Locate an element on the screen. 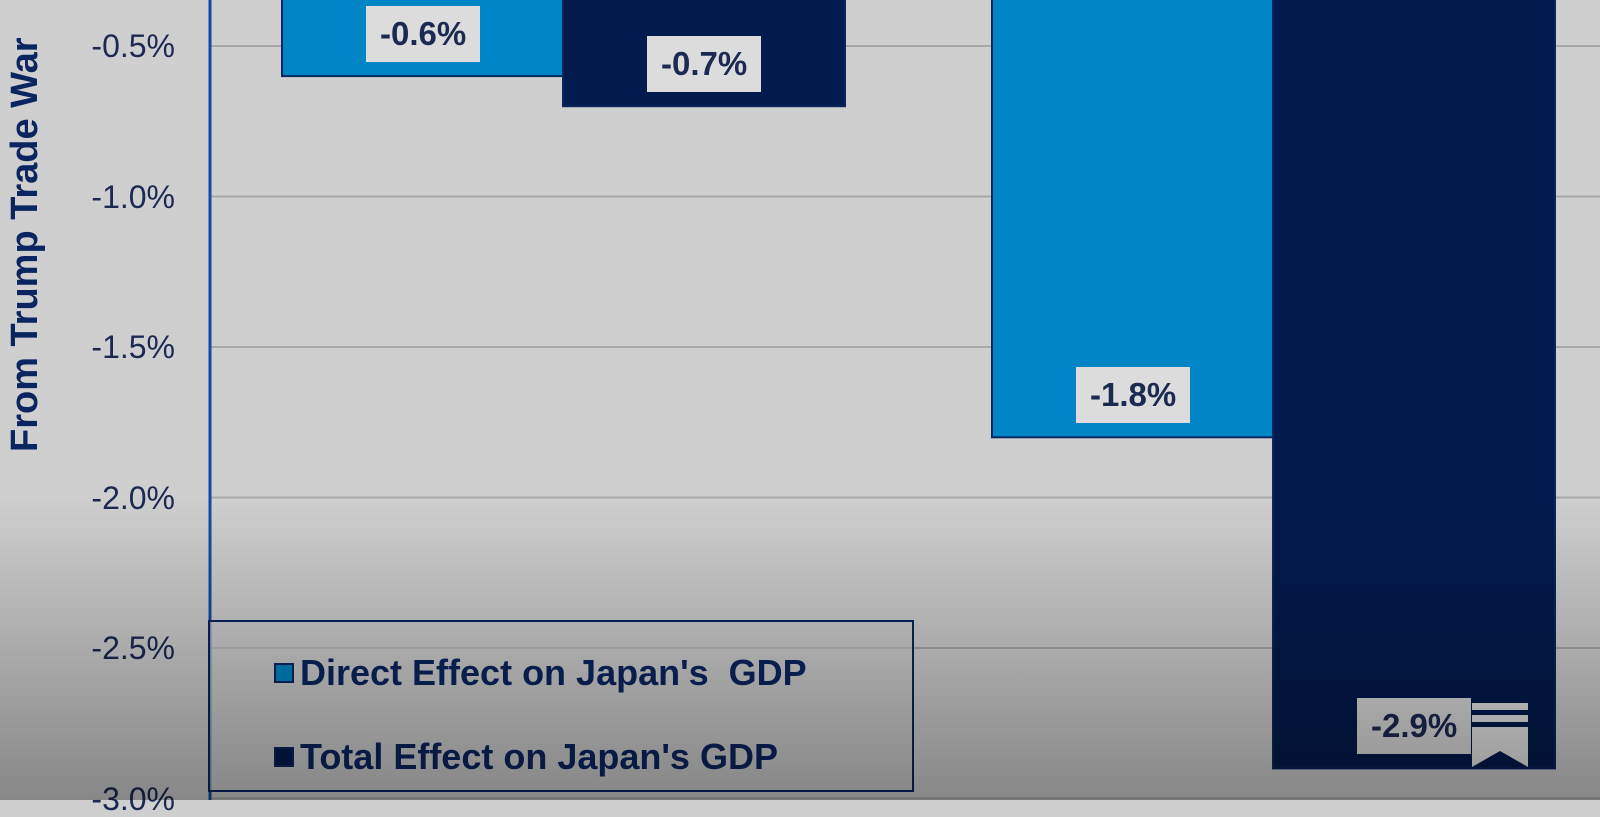 The height and width of the screenshot is (817, 1600). legend-swatch-direct is located at coordinates (284, 673).